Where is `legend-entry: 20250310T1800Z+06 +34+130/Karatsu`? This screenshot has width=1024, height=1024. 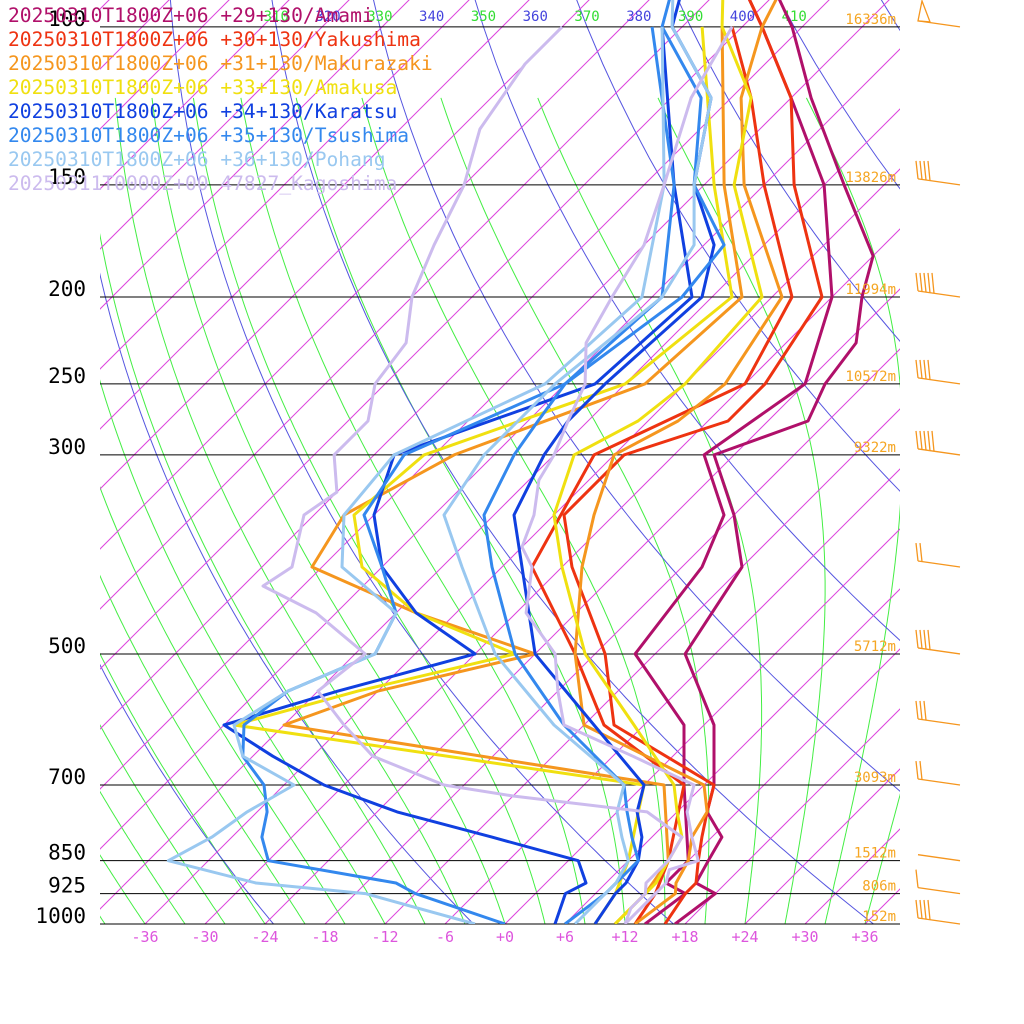
legend-entry: 20250310T1800Z+06 +34+130/Karatsu is located at coordinates (203, 111).